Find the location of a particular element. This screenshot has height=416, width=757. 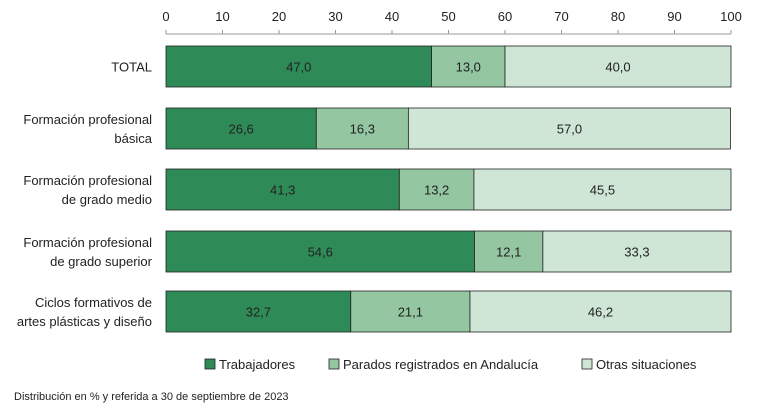

category-label: TOTAL is located at coordinates (131, 67).